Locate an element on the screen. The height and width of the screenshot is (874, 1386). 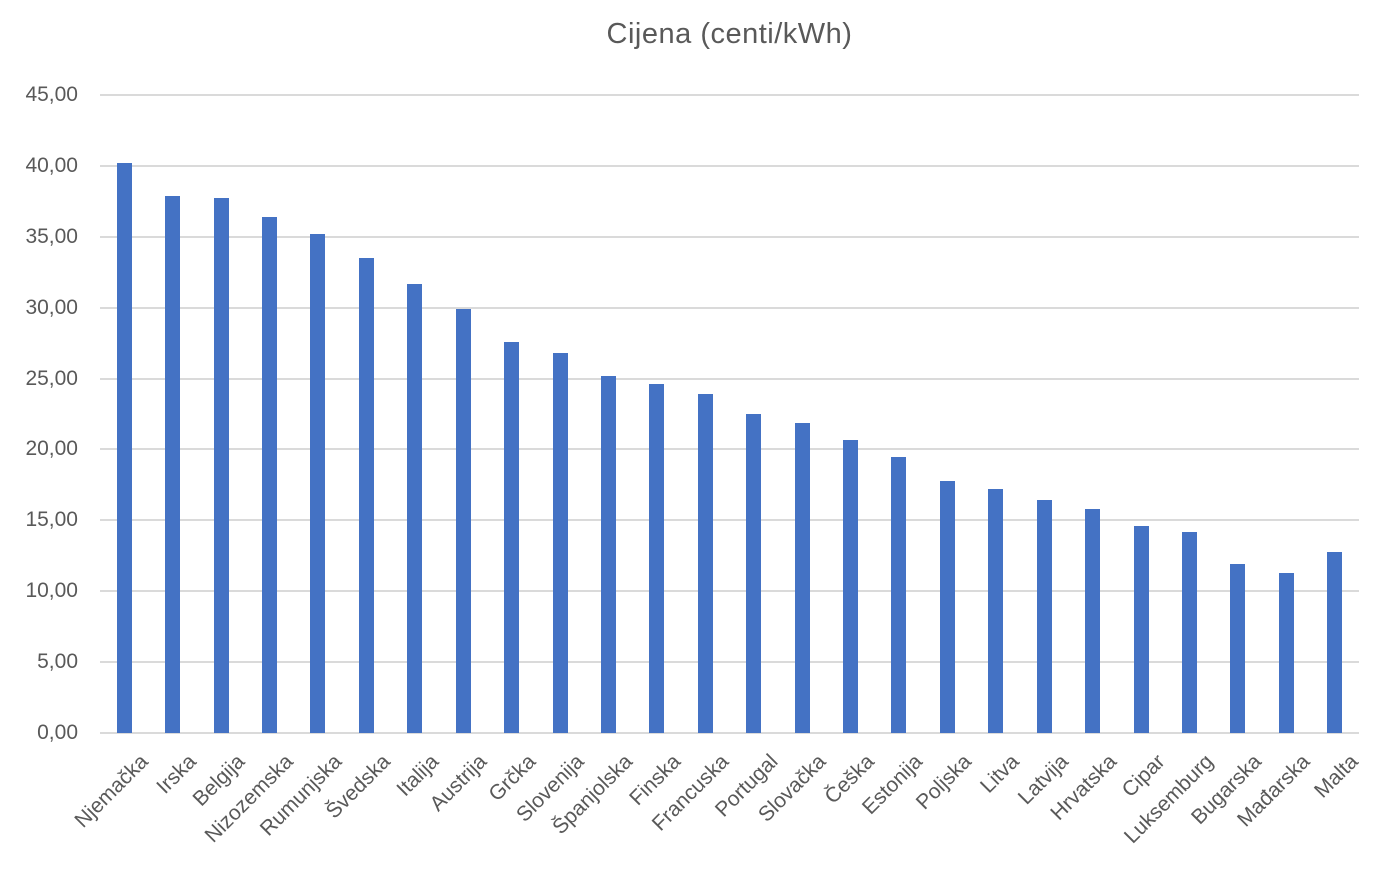
y-axis-tick-label: 35,00 is located at coordinates (51, 236).